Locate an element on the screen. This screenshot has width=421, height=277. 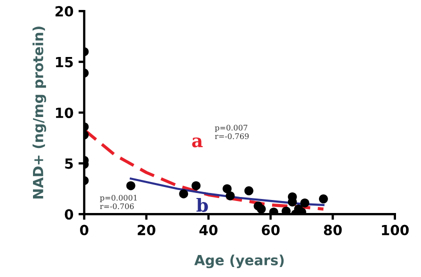
x-tick-label: 80 is located at coordinates (333, 230).